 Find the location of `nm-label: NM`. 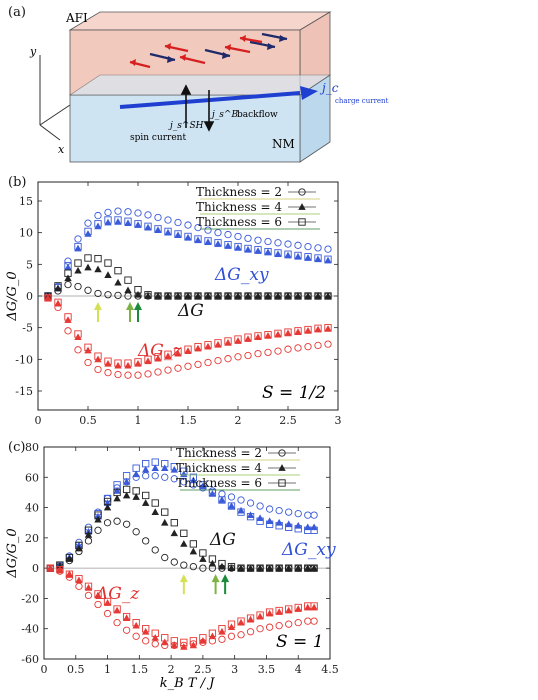

nm-label: NM is located at coordinates (283, 144).